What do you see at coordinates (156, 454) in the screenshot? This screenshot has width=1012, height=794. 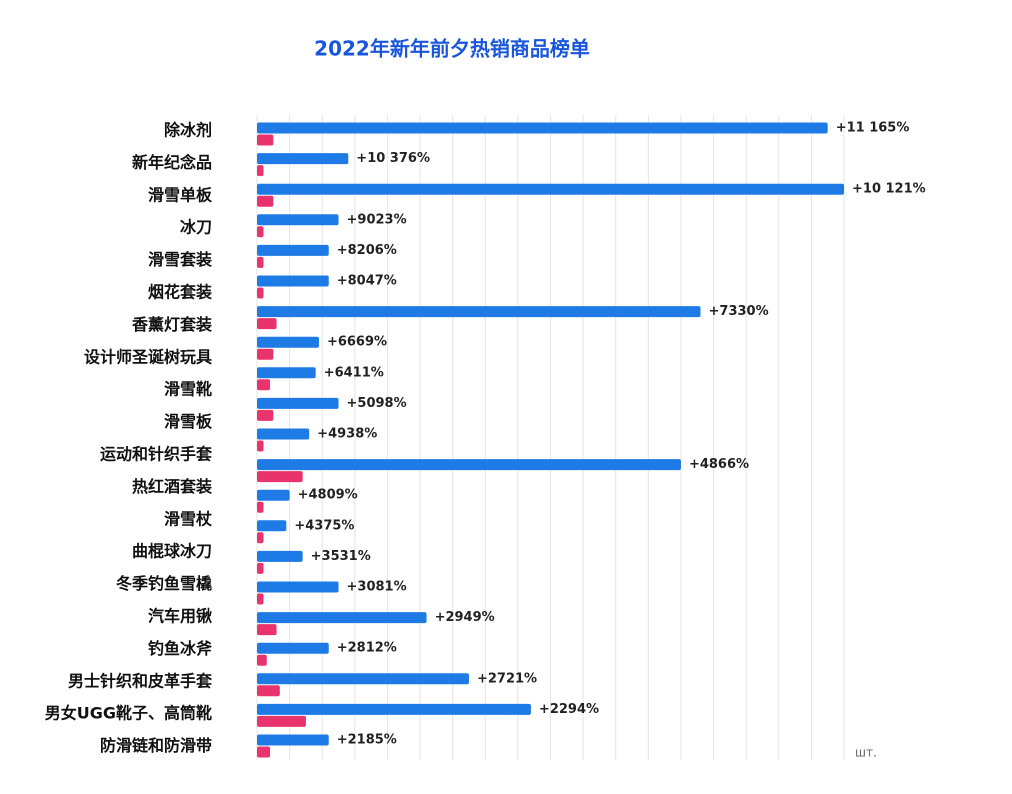 I see `category-label: 运动和针织手套` at bounding box center [156, 454].